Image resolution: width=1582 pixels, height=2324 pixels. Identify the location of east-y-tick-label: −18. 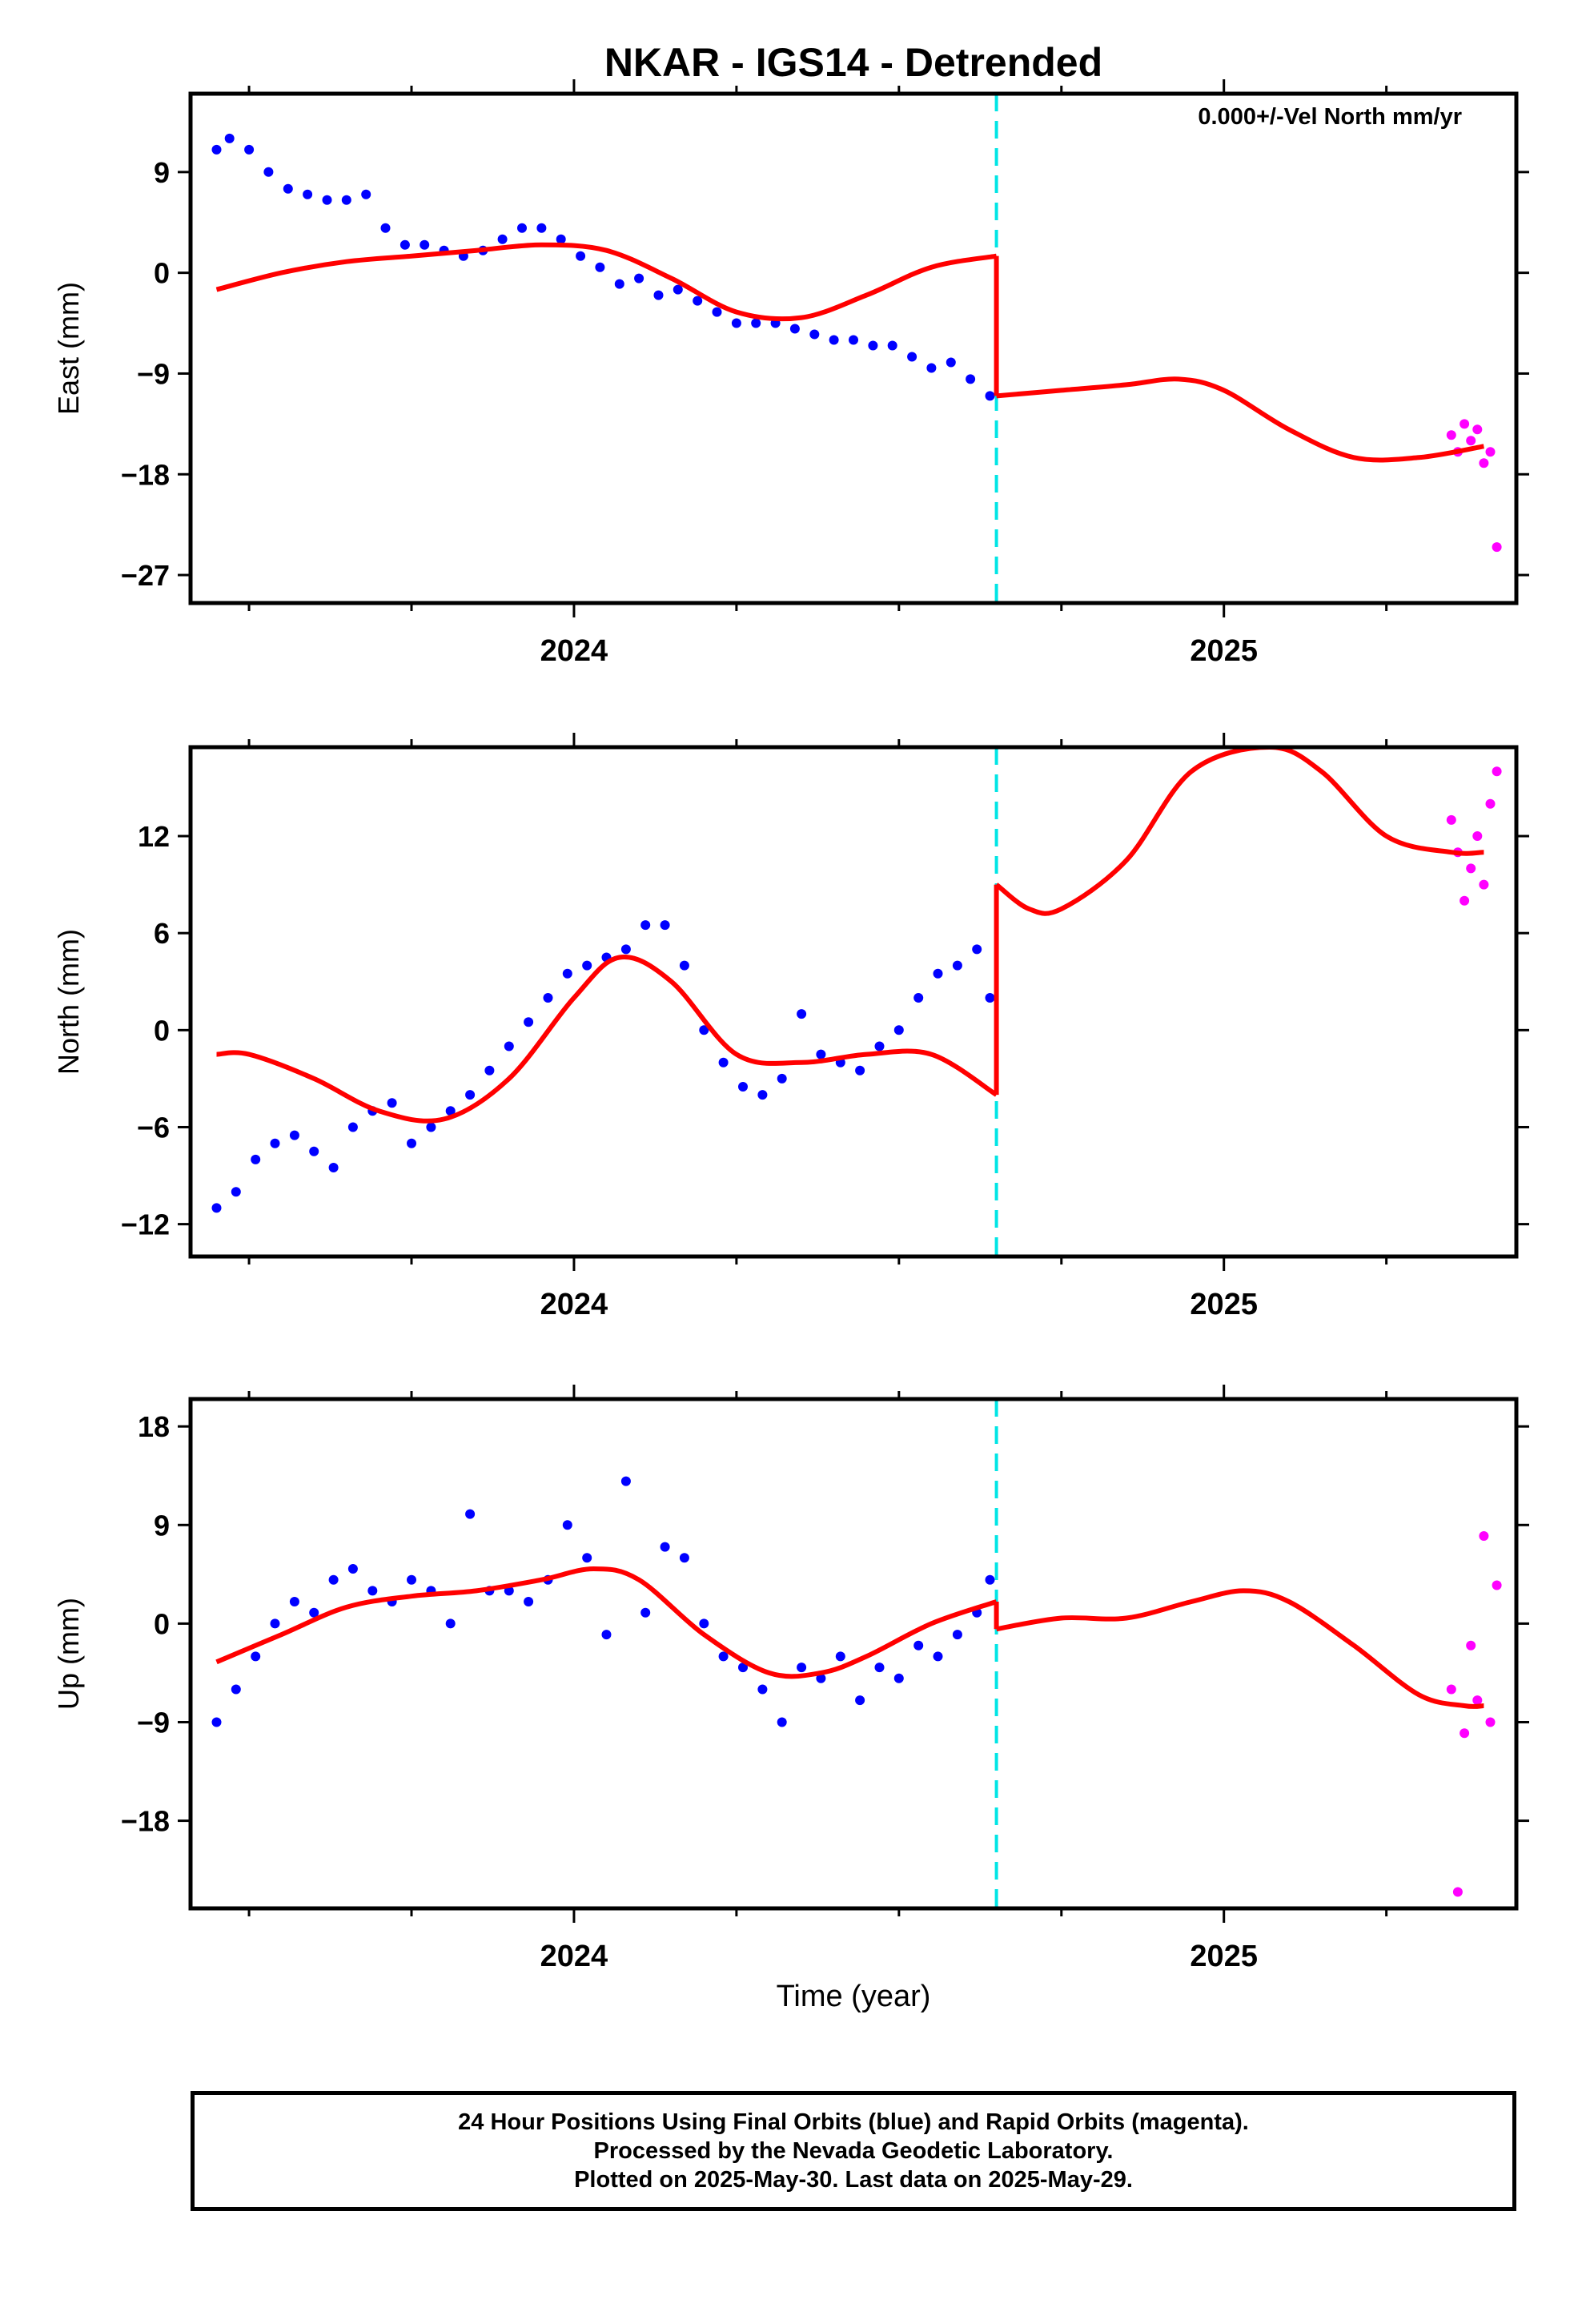
(145, 474).